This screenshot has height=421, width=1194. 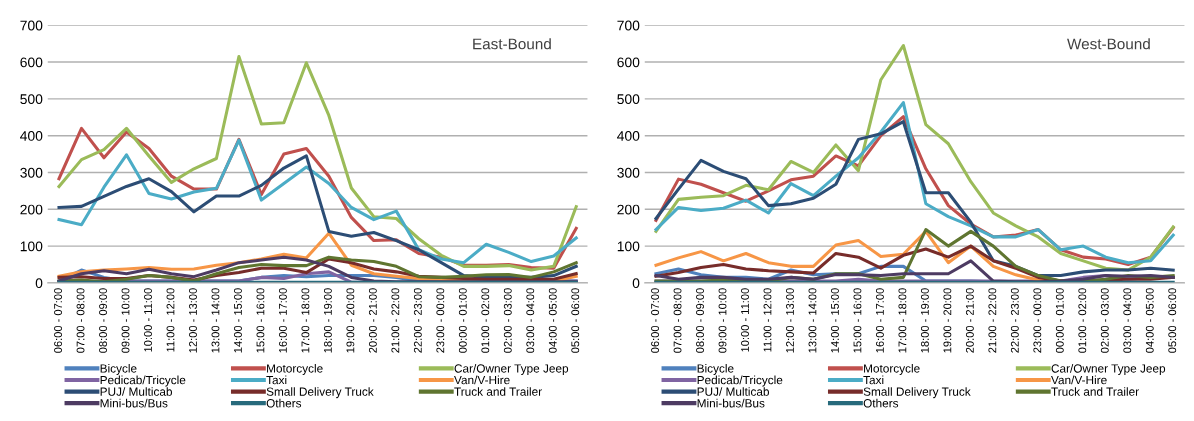 What do you see at coordinates (317, 216) in the screenshot?
I see `line-series` at bounding box center [317, 216].